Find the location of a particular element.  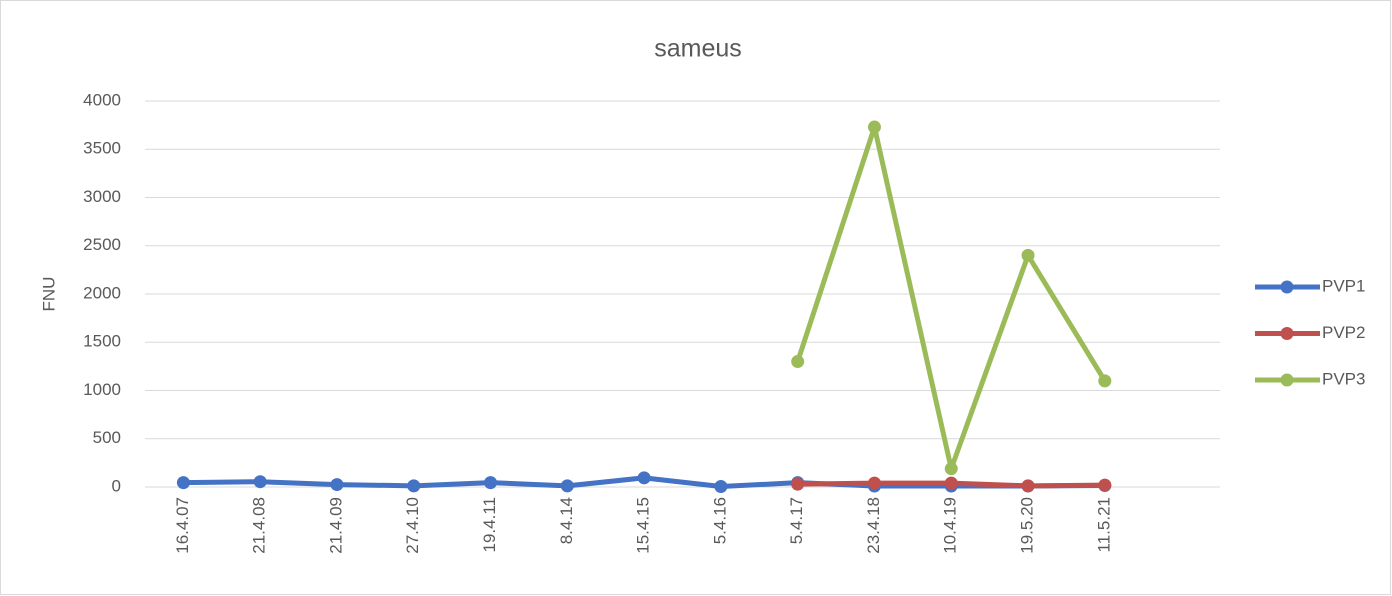

x-tick-label: 19.4.11 is located at coordinates (489, 524).